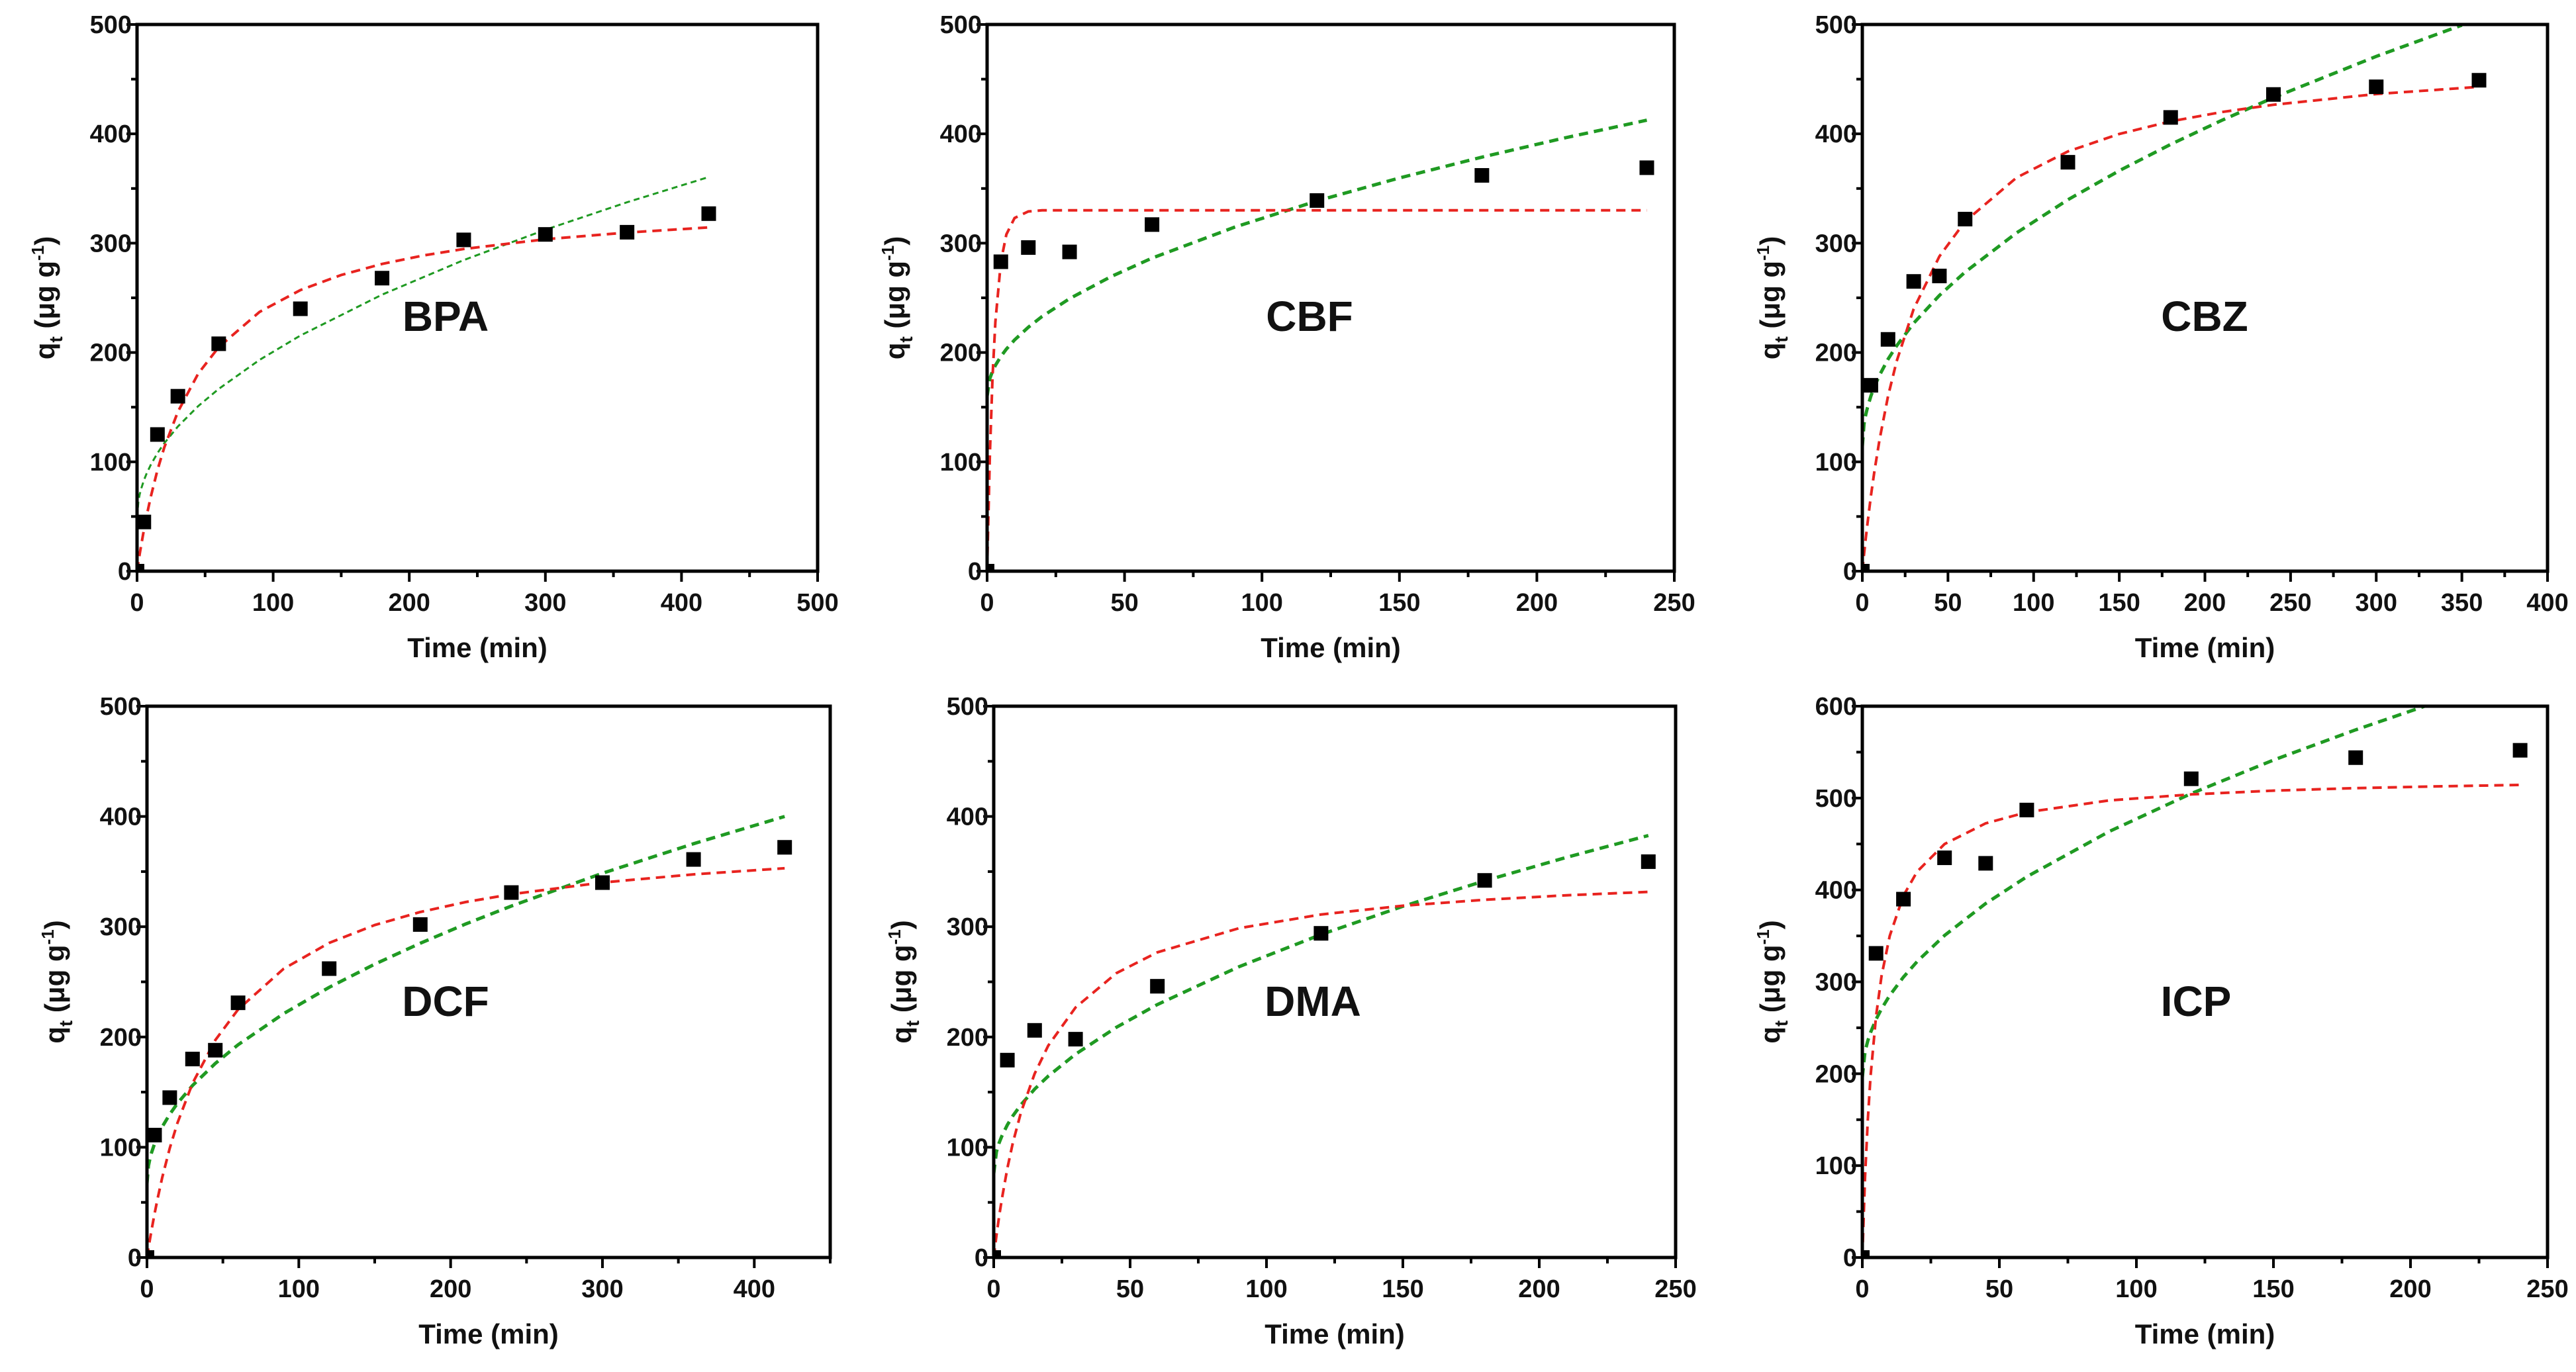 The height and width of the screenshot is (1372, 2576). What do you see at coordinates (901, 982) in the screenshot?
I see `y-axis-title-unit: (μg g` at bounding box center [901, 982].